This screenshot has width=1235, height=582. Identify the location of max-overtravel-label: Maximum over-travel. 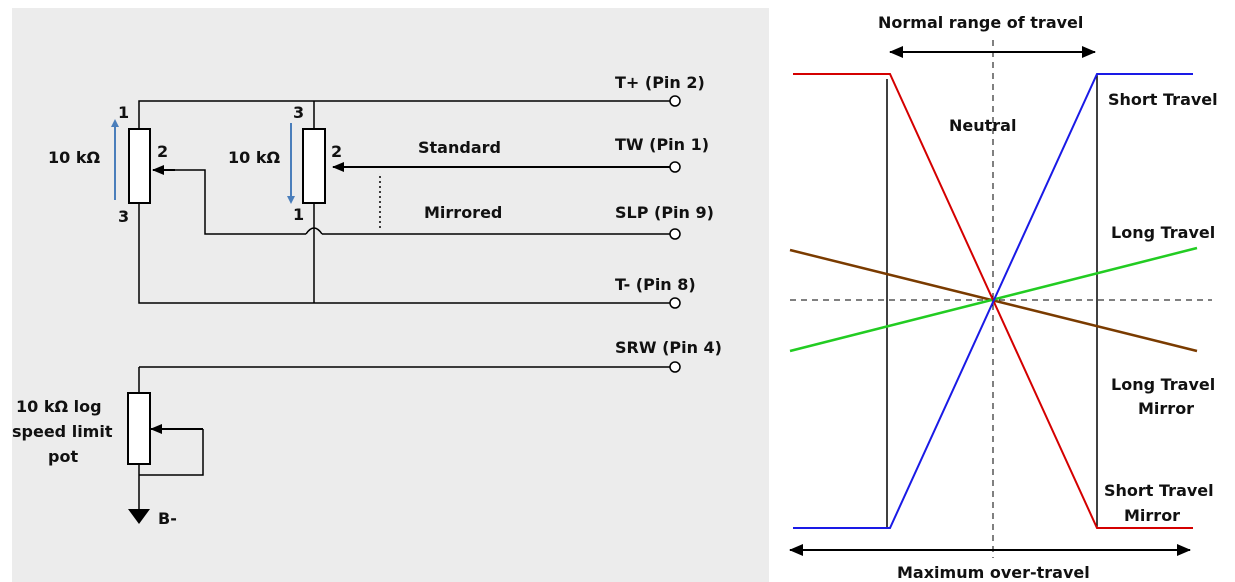
(993, 572).